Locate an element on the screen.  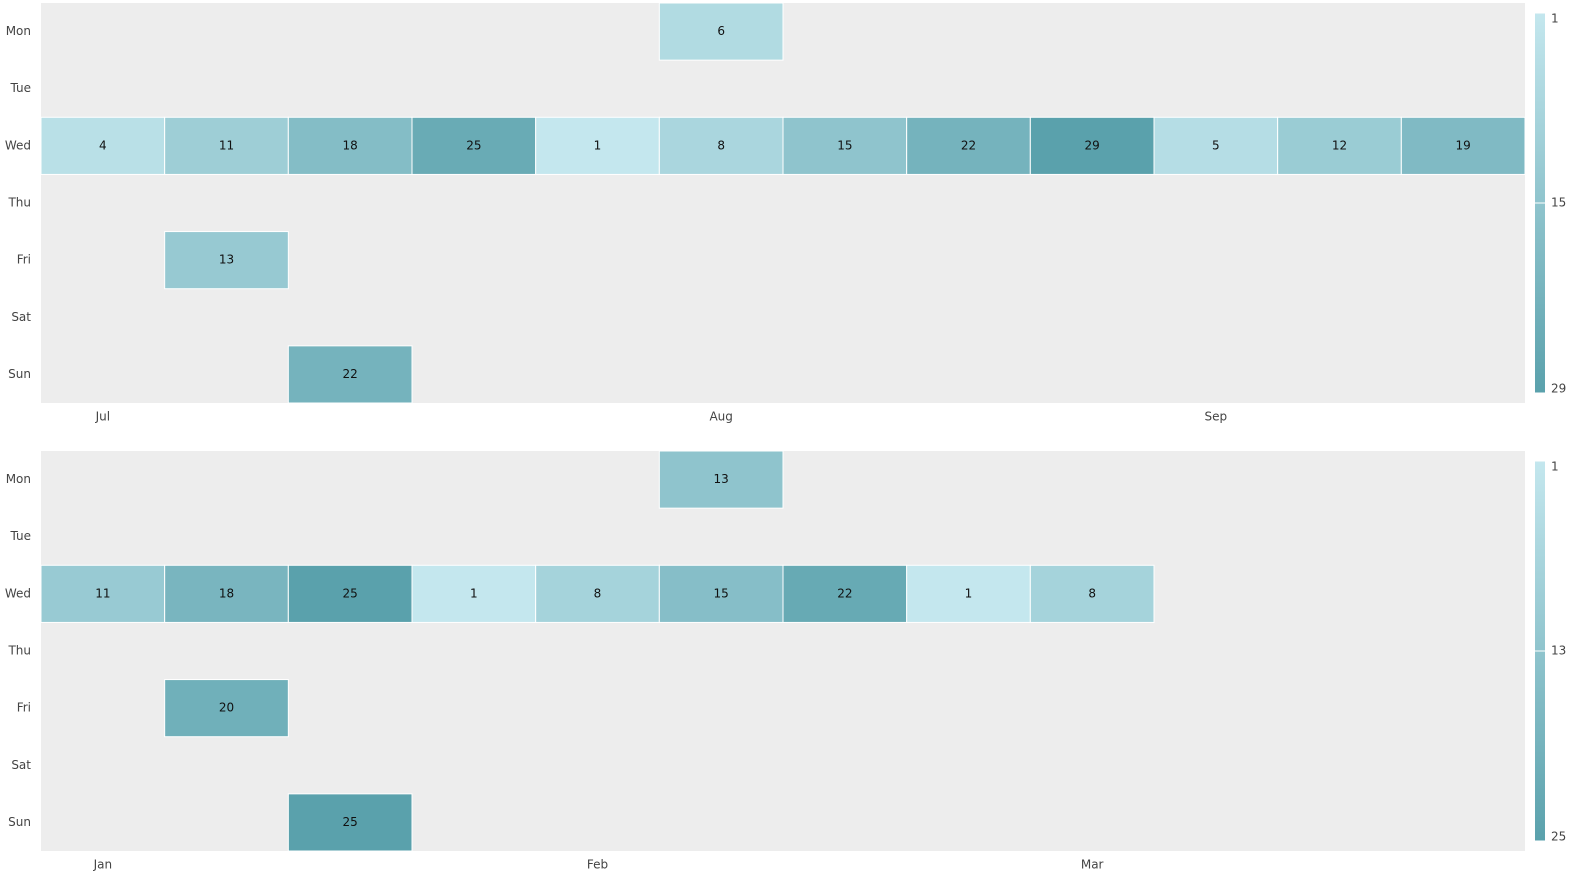
cell-label: 29 is located at coordinates (1092, 145).